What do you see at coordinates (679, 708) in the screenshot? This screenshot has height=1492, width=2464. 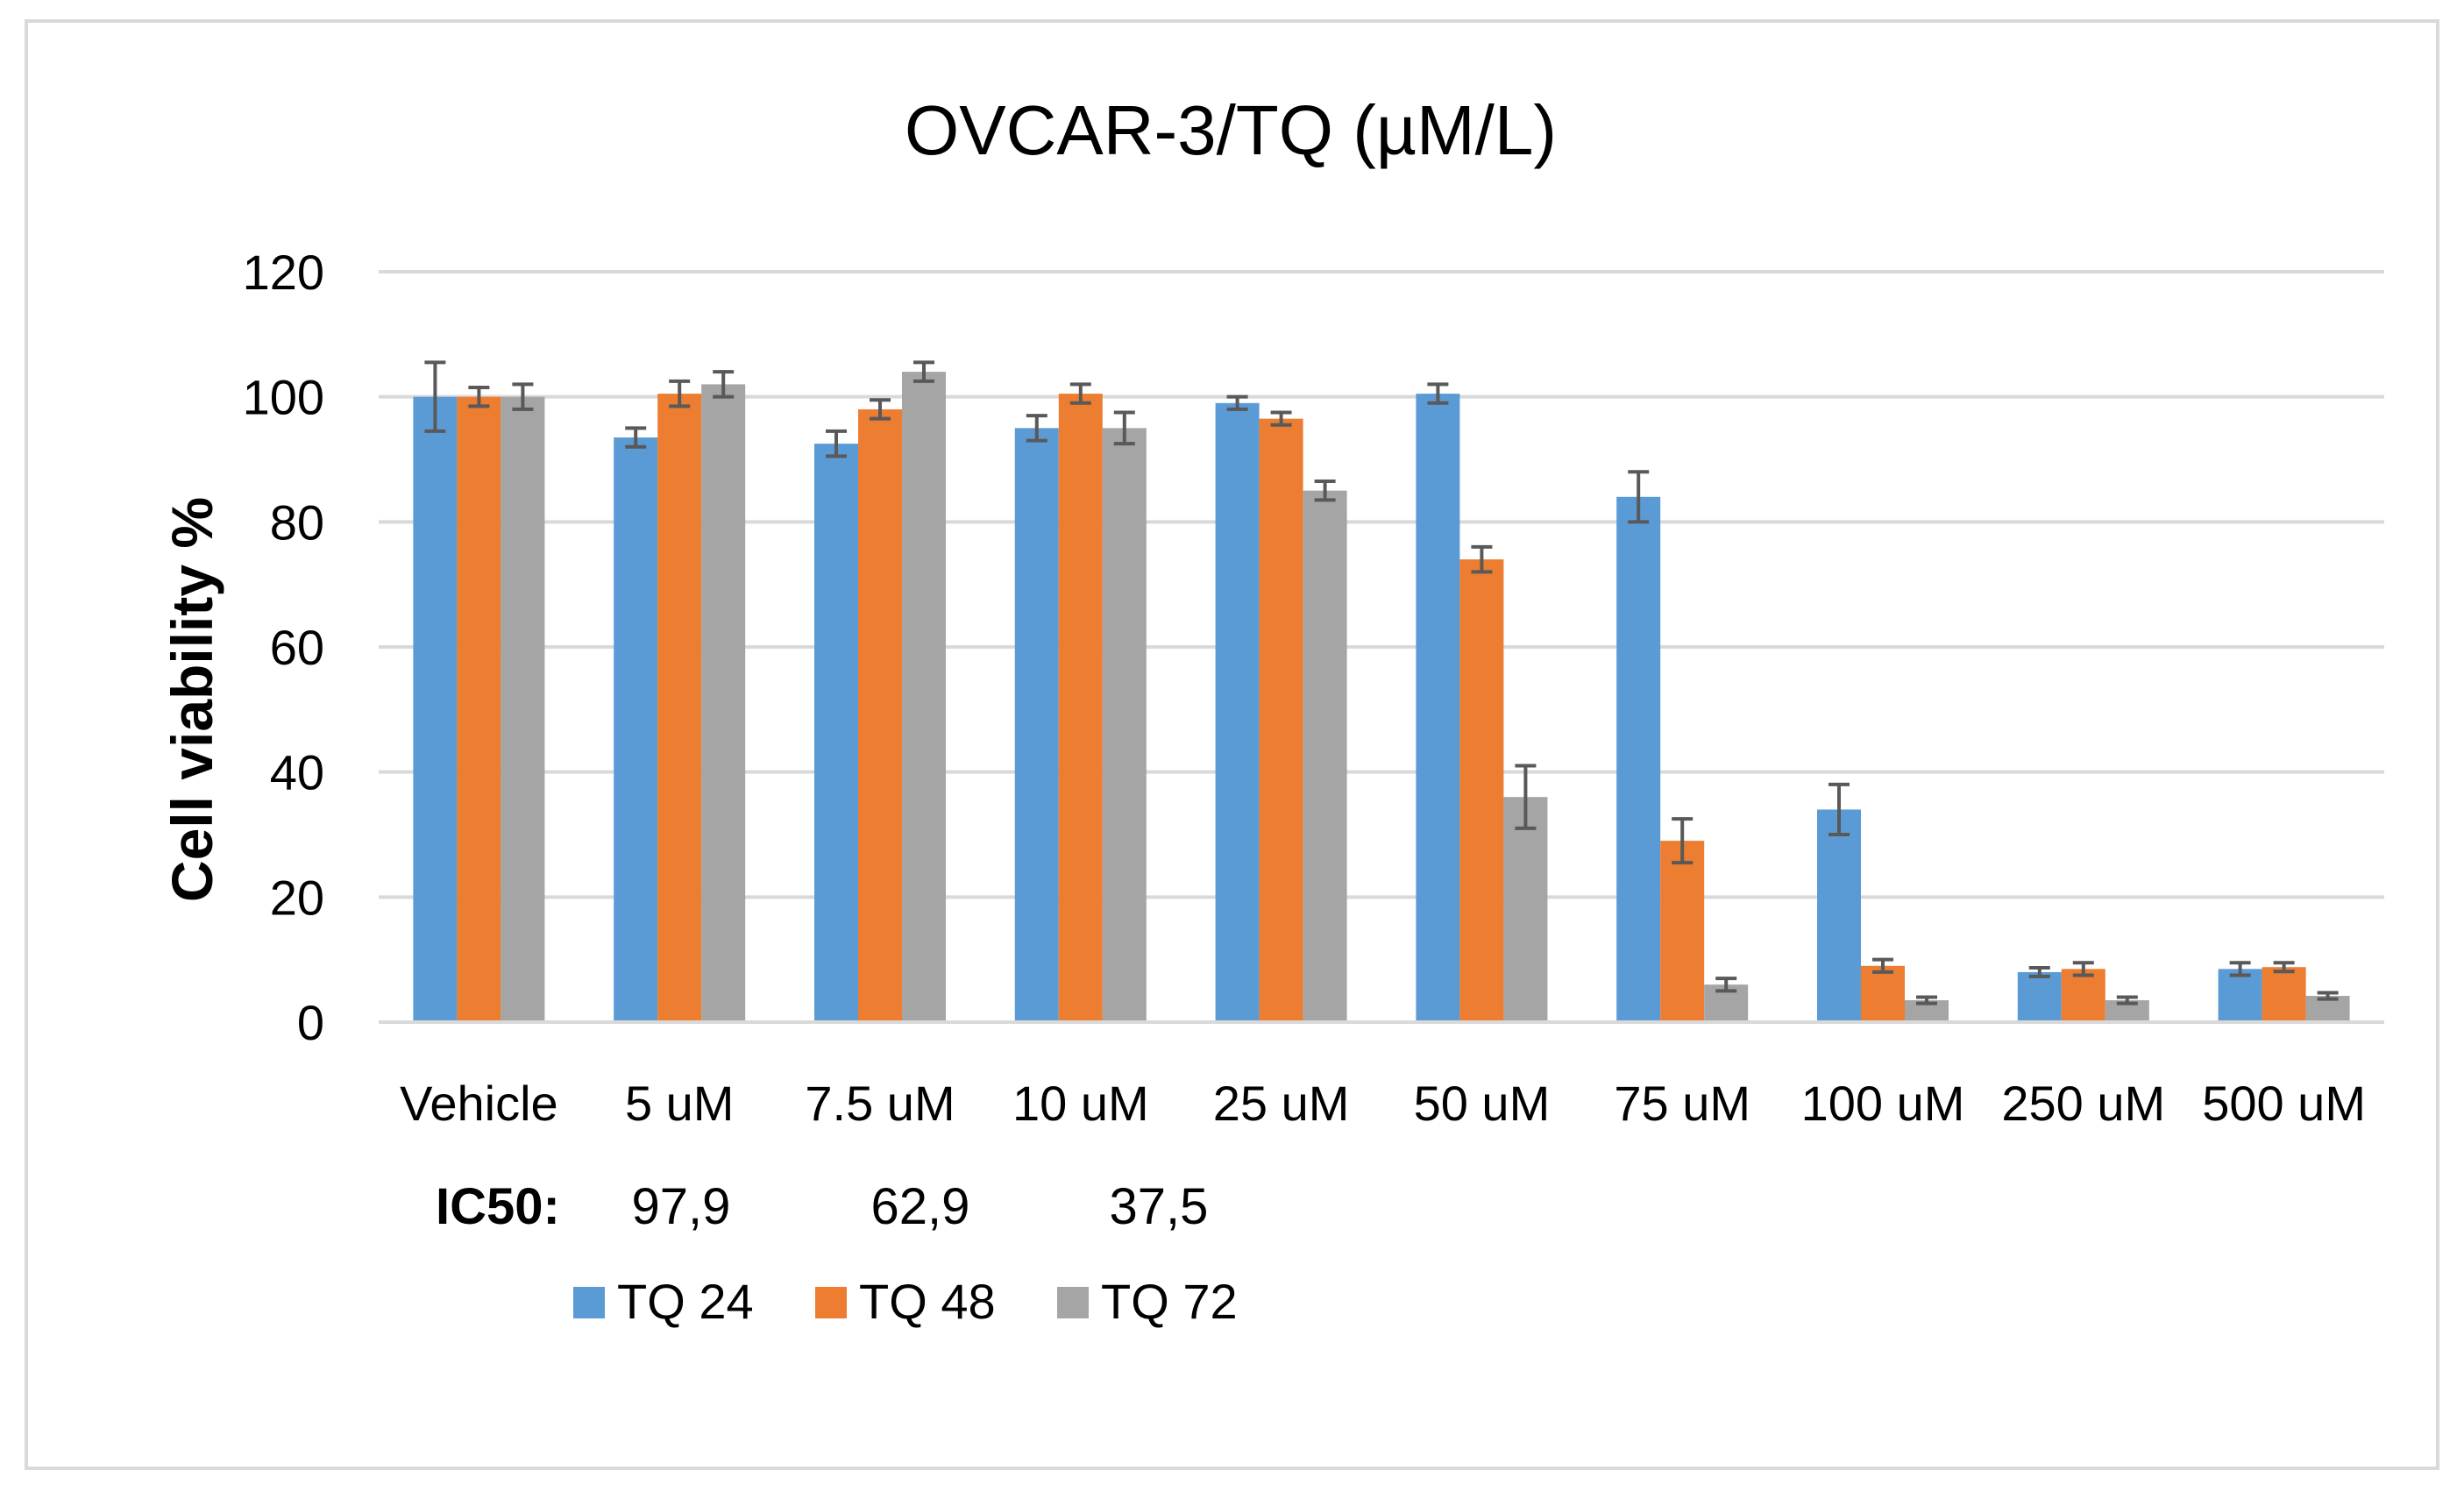 I see `bar-tq48-5-um` at bounding box center [679, 708].